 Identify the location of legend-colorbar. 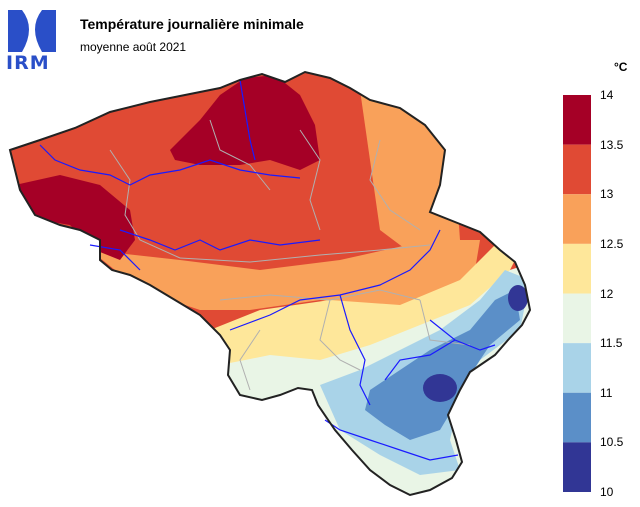
(577, 293).